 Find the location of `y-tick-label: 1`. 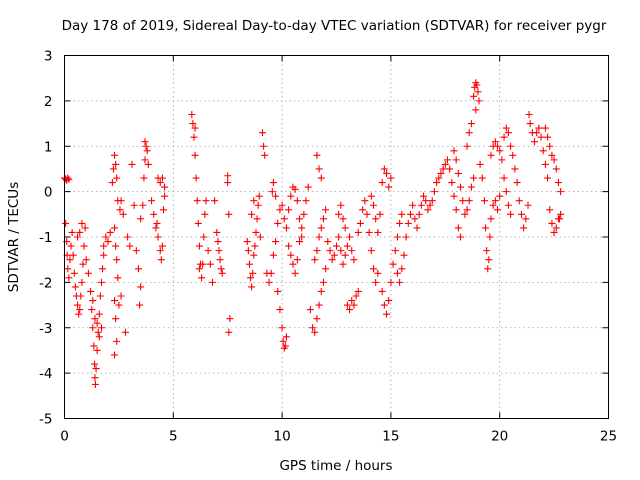

y-tick-label: 1 is located at coordinates (48, 147).